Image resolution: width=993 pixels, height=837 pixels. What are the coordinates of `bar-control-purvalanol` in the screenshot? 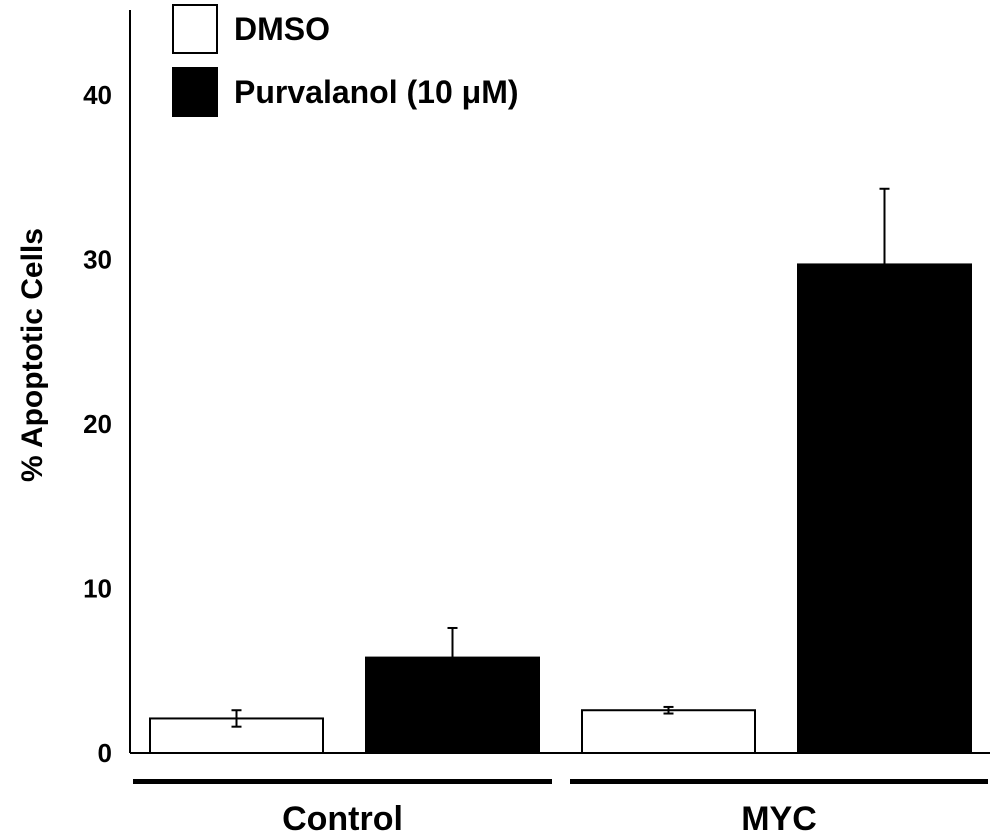 It's located at (452, 705).